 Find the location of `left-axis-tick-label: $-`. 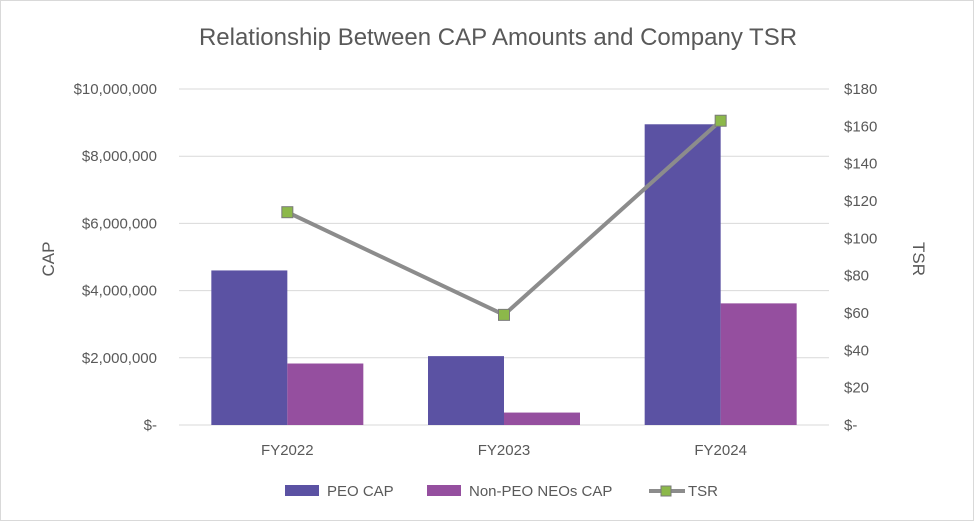

left-axis-tick-label: $- is located at coordinates (150, 425).